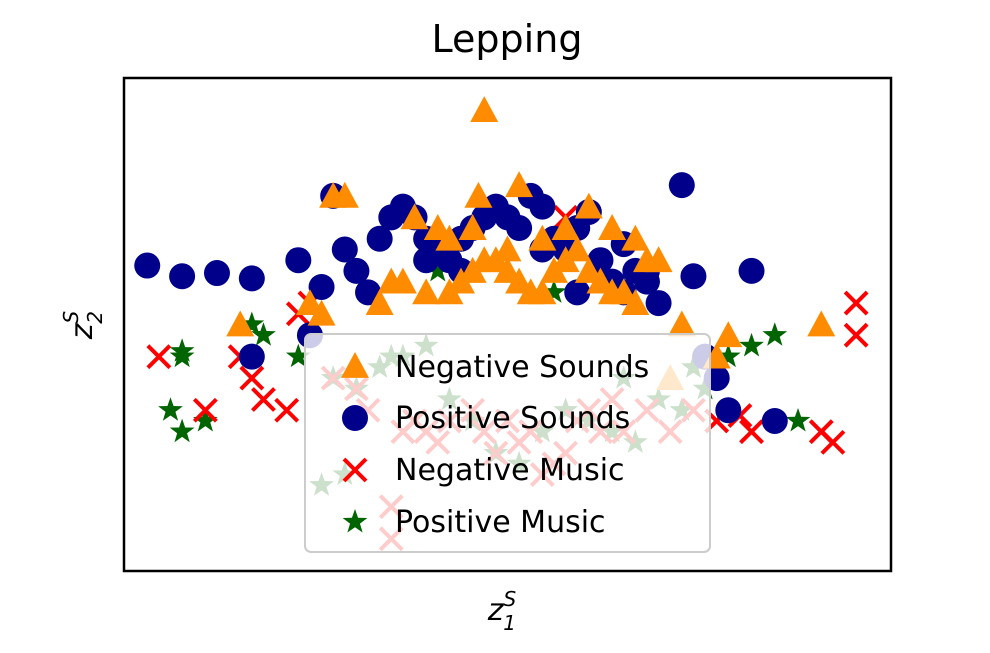  What do you see at coordinates (83, 325) in the screenshot?
I see `y-axis-label: zS2` at bounding box center [83, 325].